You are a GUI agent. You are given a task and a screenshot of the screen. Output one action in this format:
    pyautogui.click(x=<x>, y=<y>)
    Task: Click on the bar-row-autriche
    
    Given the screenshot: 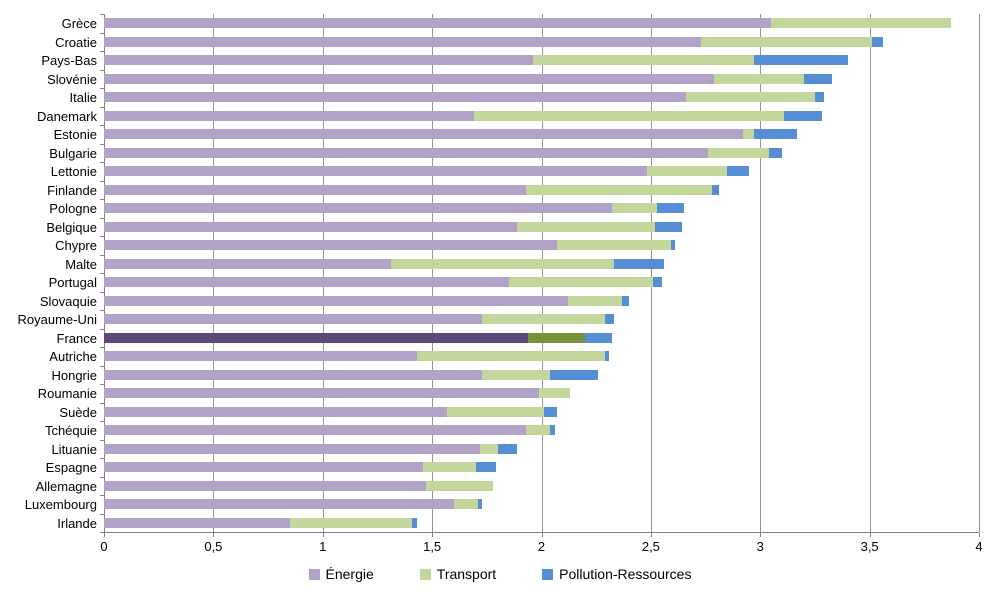 What is the action you would take?
    pyautogui.click(x=541, y=356)
    